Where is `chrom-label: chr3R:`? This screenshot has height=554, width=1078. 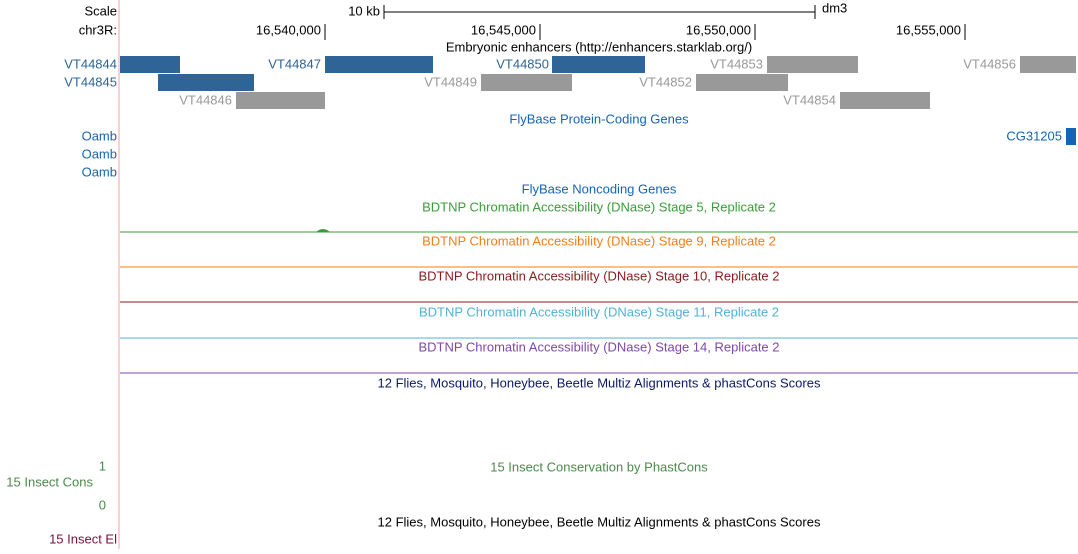
chrom-label: chr3R: is located at coordinates (98, 29).